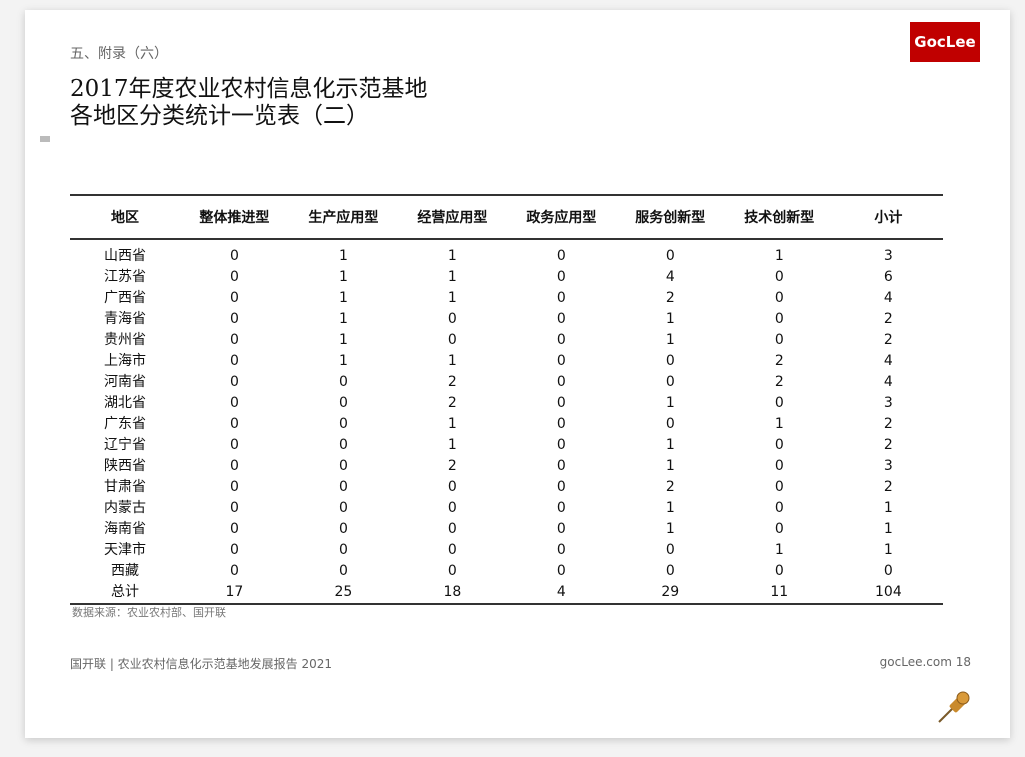 Image resolution: width=1025 pixels, height=757 pixels. What do you see at coordinates (45, 139) in the screenshot?
I see `side-marker` at bounding box center [45, 139].